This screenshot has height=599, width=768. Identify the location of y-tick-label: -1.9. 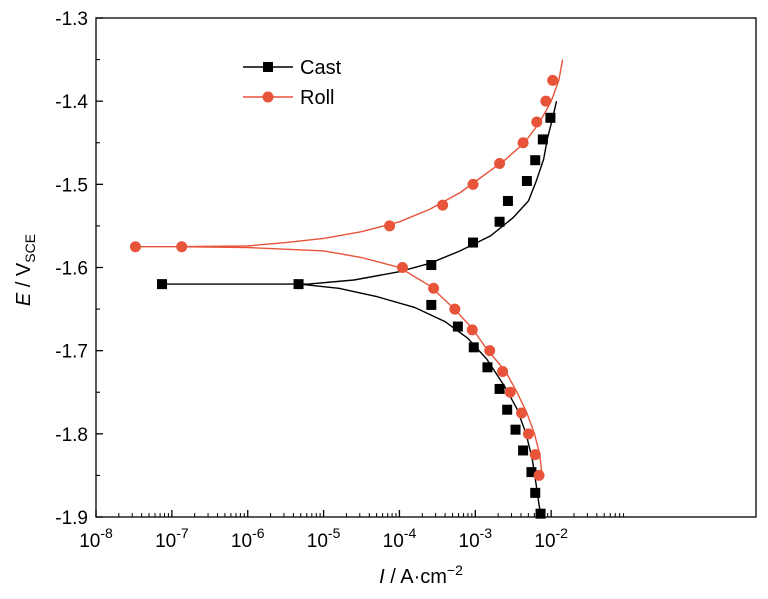
(71, 518).